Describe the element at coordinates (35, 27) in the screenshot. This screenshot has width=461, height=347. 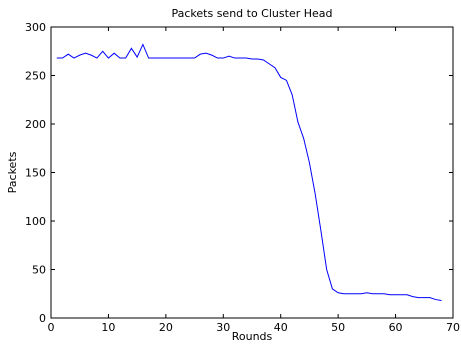
I see `y-tick-label: 300` at that location.